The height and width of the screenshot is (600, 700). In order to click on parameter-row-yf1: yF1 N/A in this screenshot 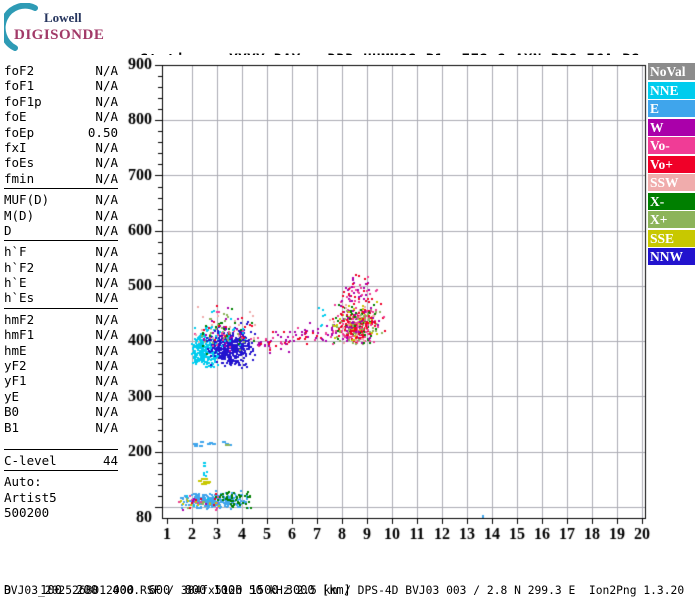, I will do `click(61, 380)`.